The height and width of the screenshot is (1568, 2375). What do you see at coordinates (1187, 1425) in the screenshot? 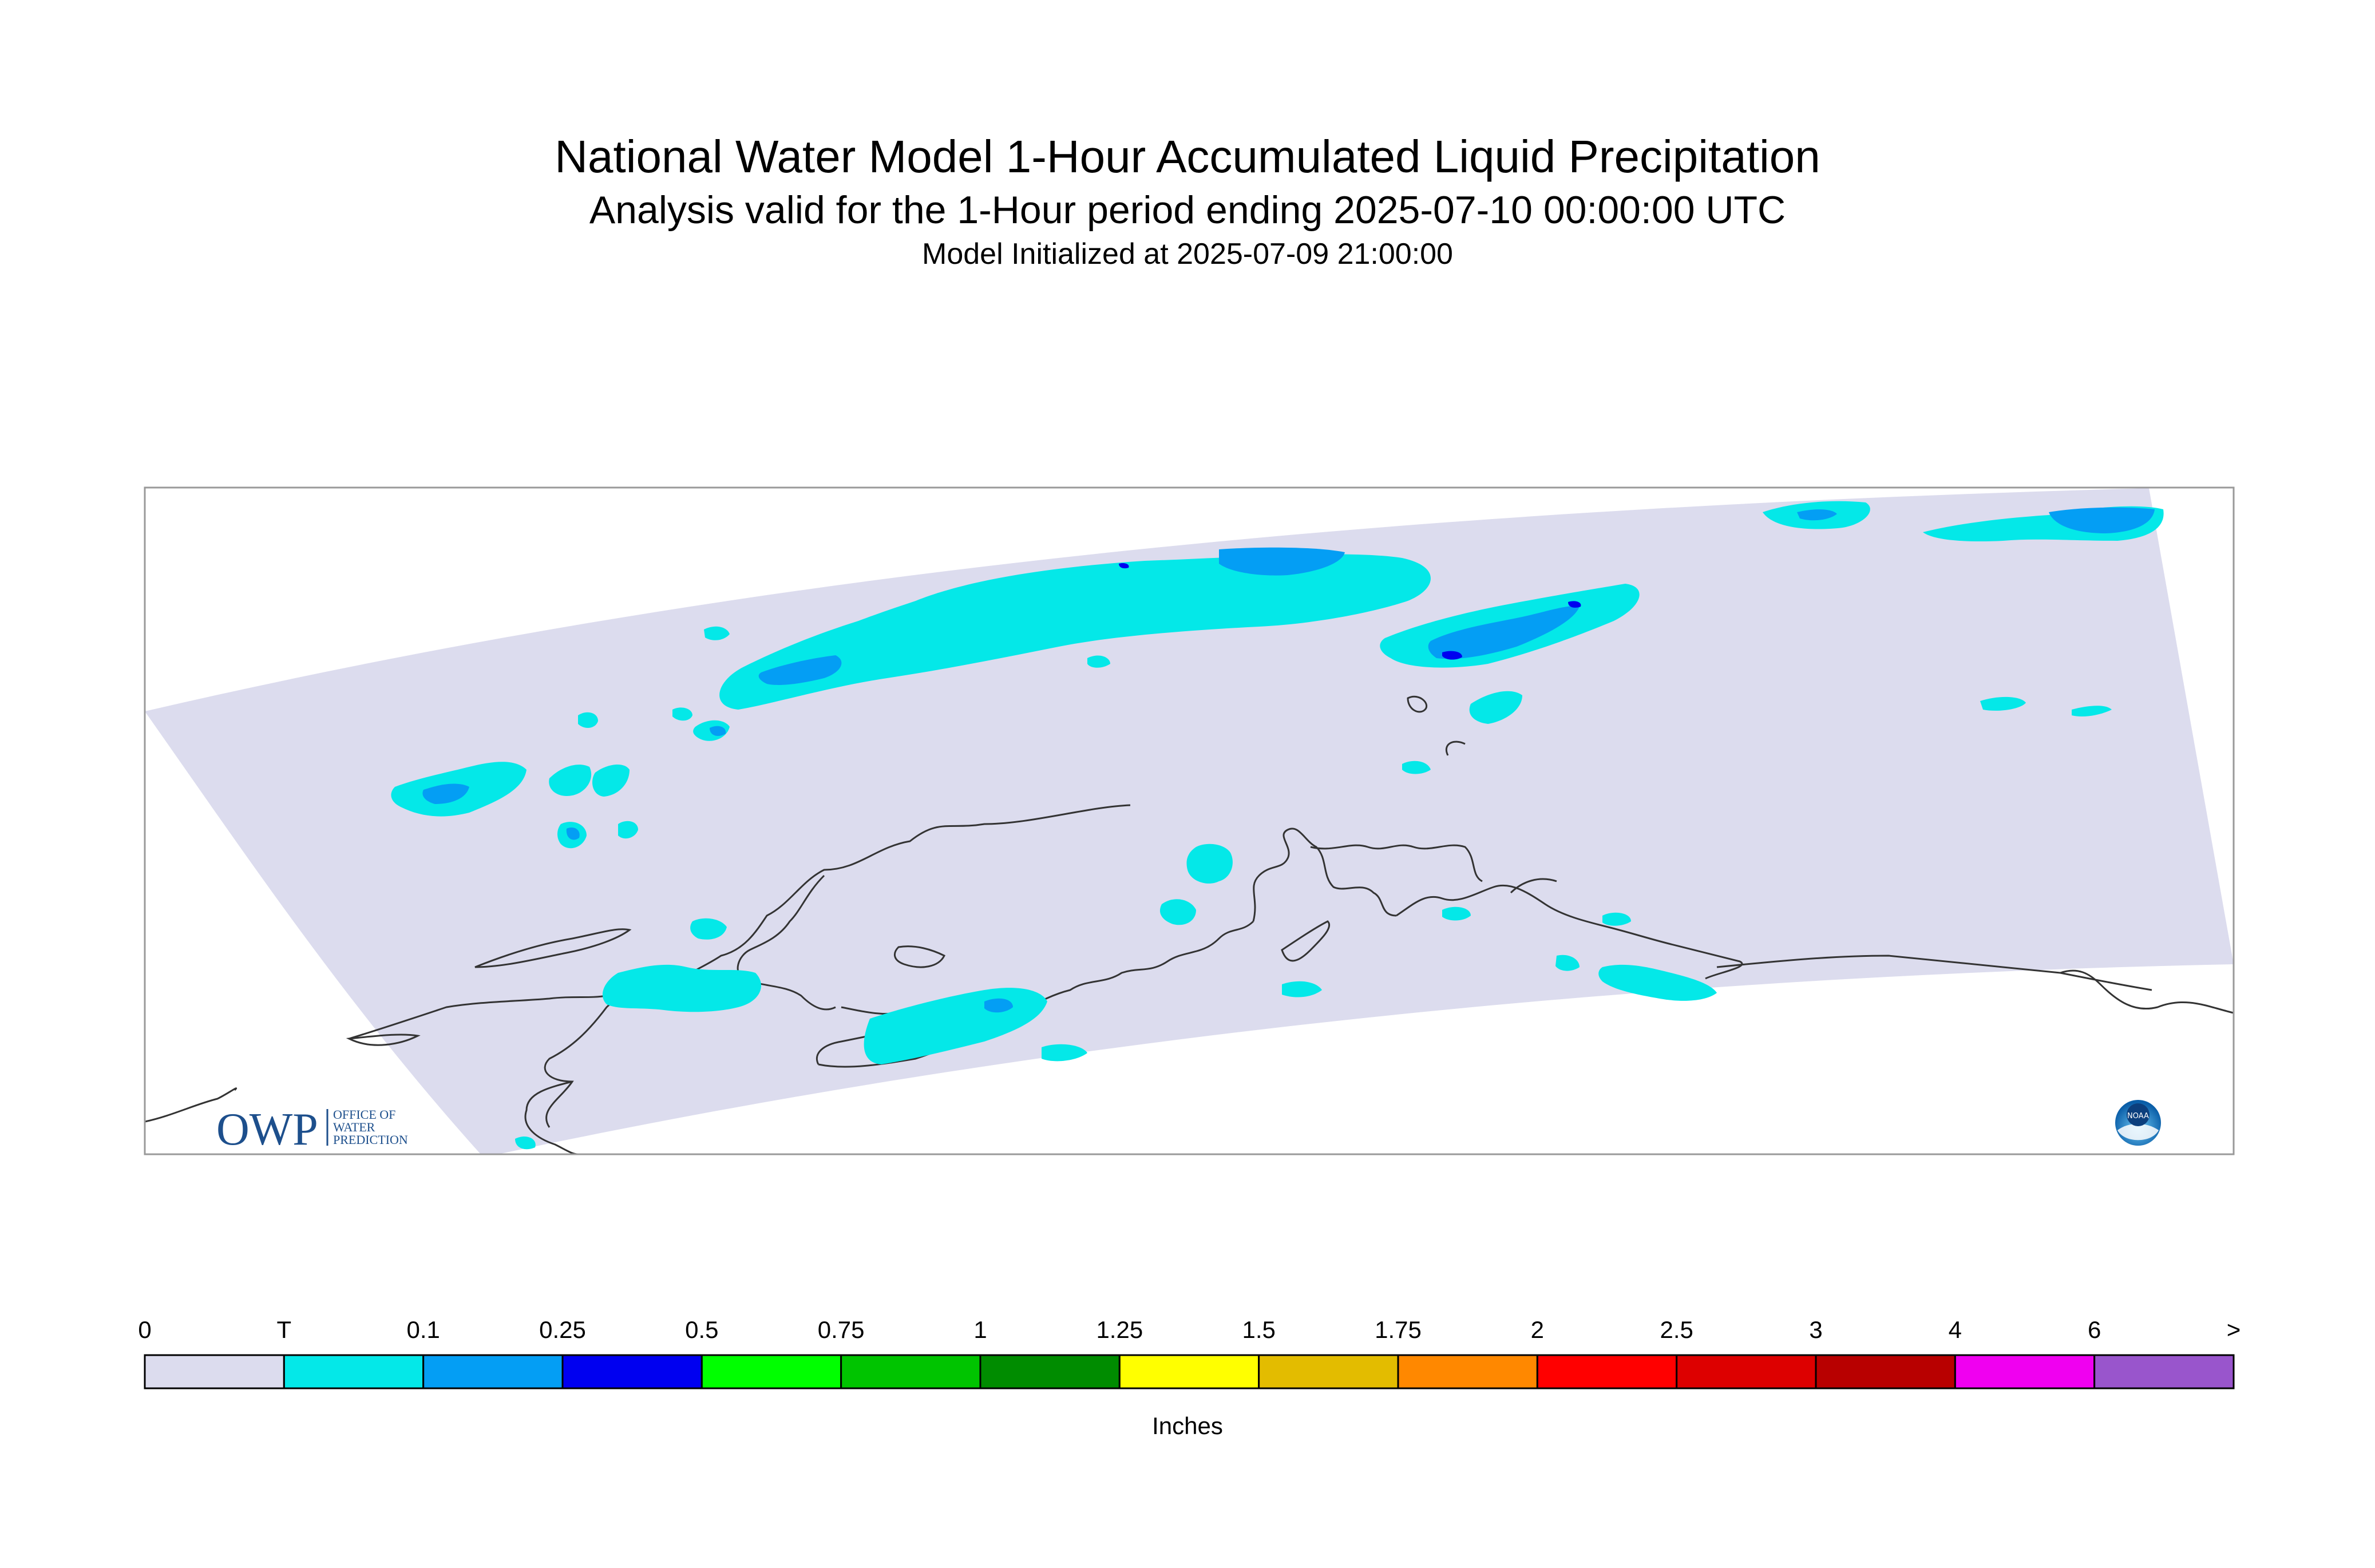
I see `colorbar-units: Inches` at bounding box center [1187, 1425].